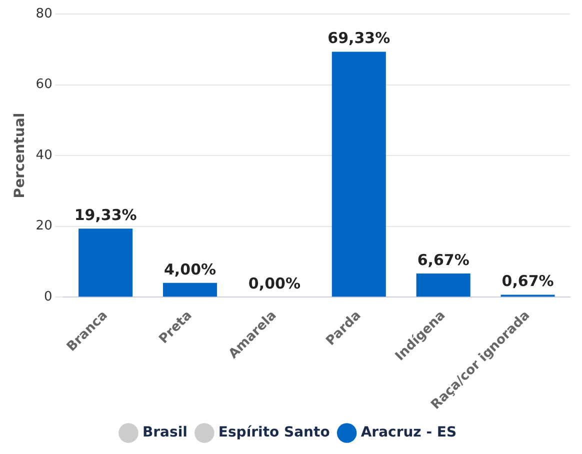 Image resolution: width=582 pixels, height=454 pixels. I want to click on y-tick-label: 0, so click(48, 296).